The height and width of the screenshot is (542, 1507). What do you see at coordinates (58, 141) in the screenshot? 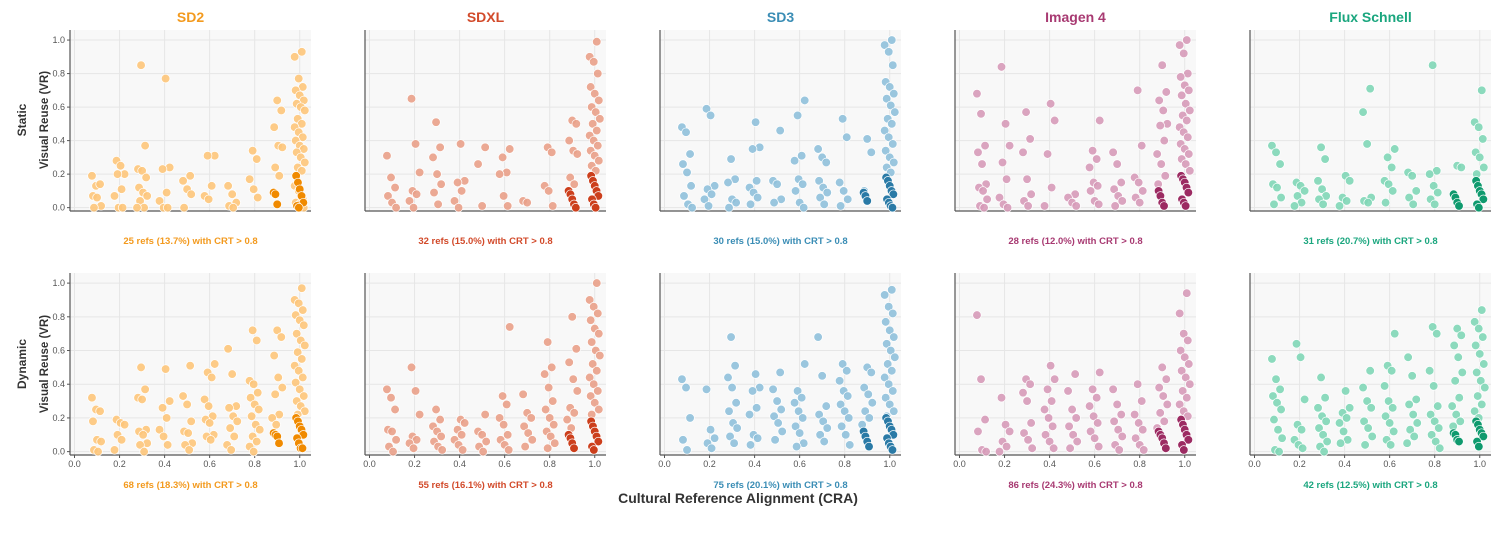
I see `y-tick-label: 0.4` at bounding box center [58, 141].